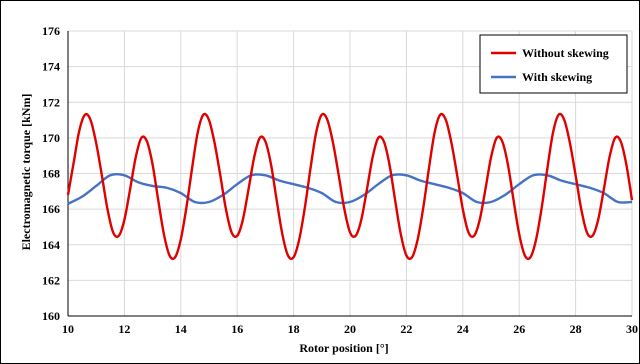 This screenshot has height=364, width=640. Describe the element at coordinates (26, 172) in the screenshot. I see `y-axis-label: Electromagnetic torque [kNm]` at that location.